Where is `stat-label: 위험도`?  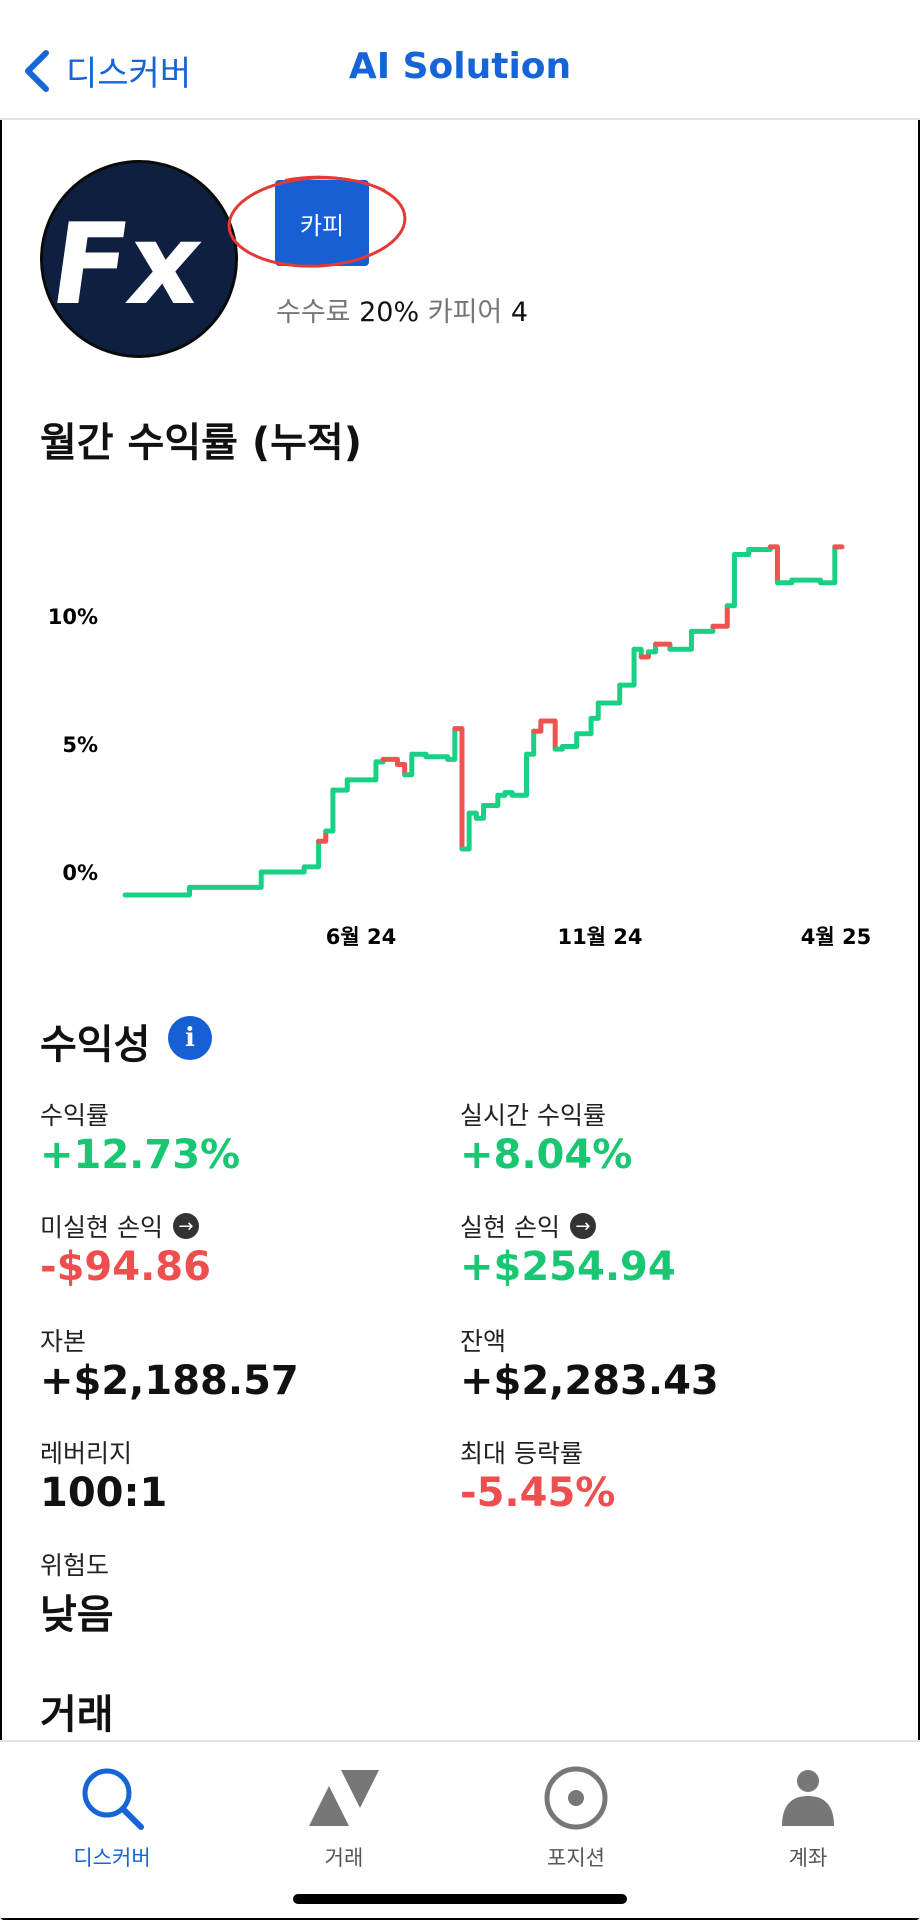 stat-label: 위험도 is located at coordinates (74, 1564).